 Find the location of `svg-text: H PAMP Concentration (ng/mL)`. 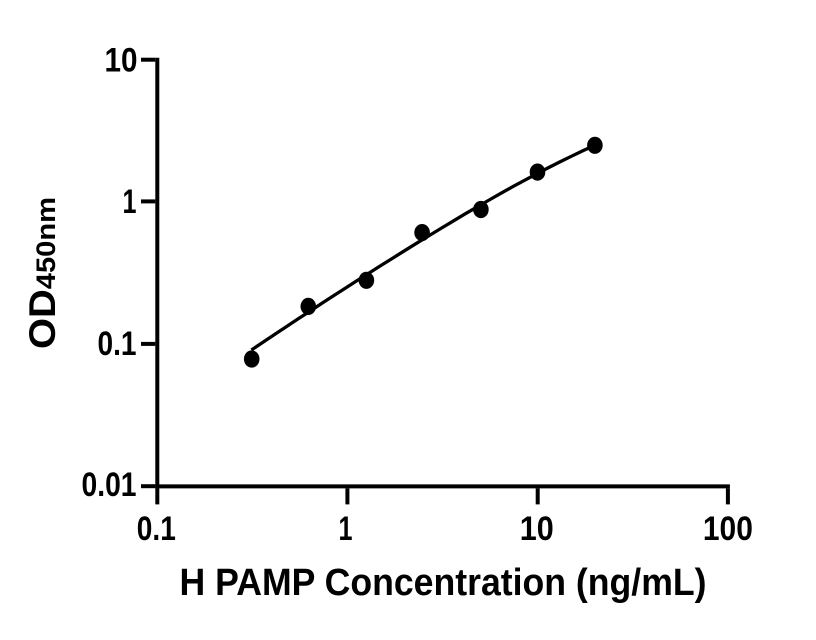

svg-text: H PAMP Concentration (ng/mL) is located at coordinates (443, 583).